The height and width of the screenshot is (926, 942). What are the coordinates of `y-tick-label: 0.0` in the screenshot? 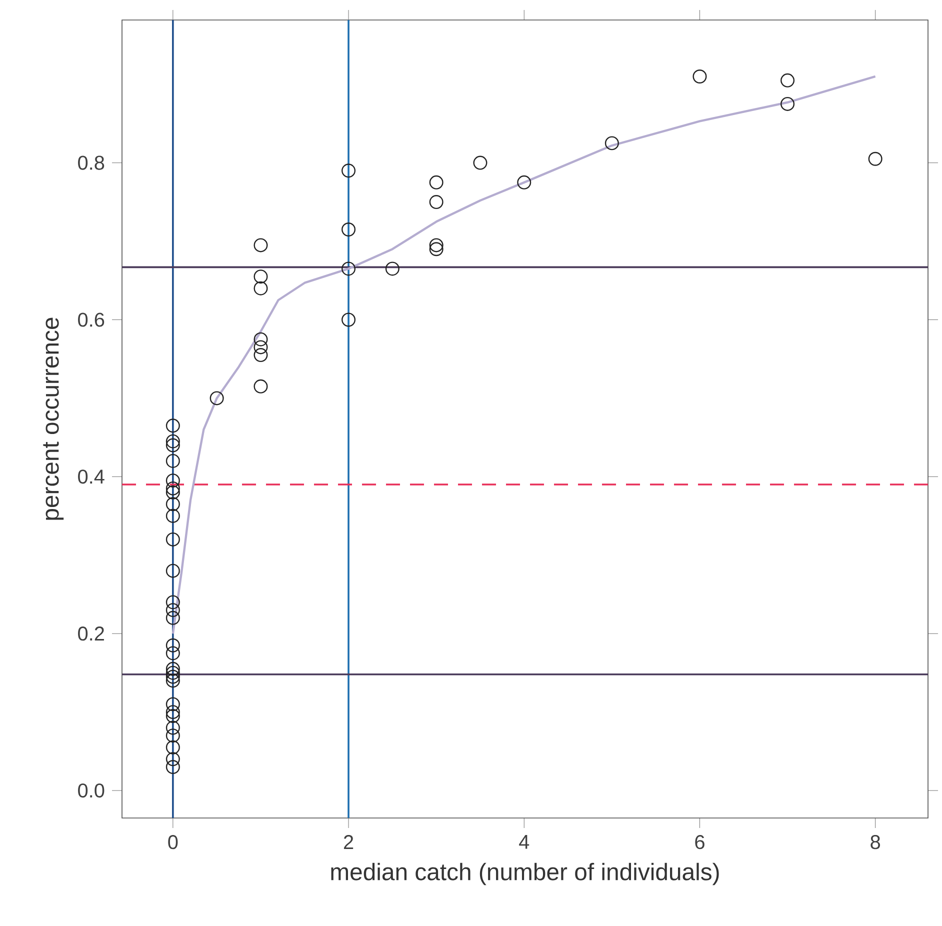 It's located at (91, 790).